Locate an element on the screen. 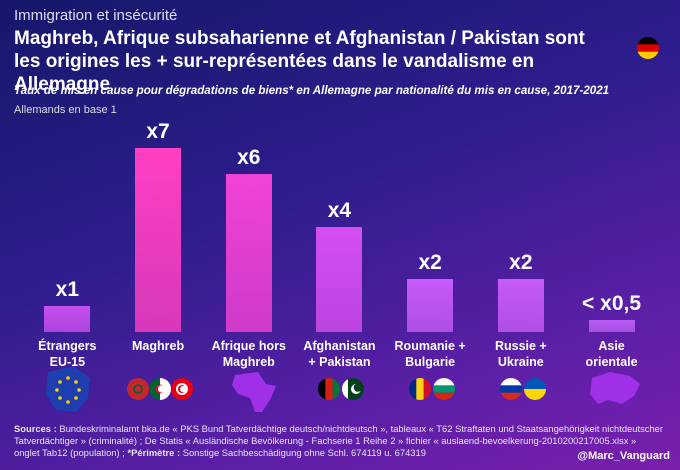  value-label: x6 is located at coordinates (249, 158).